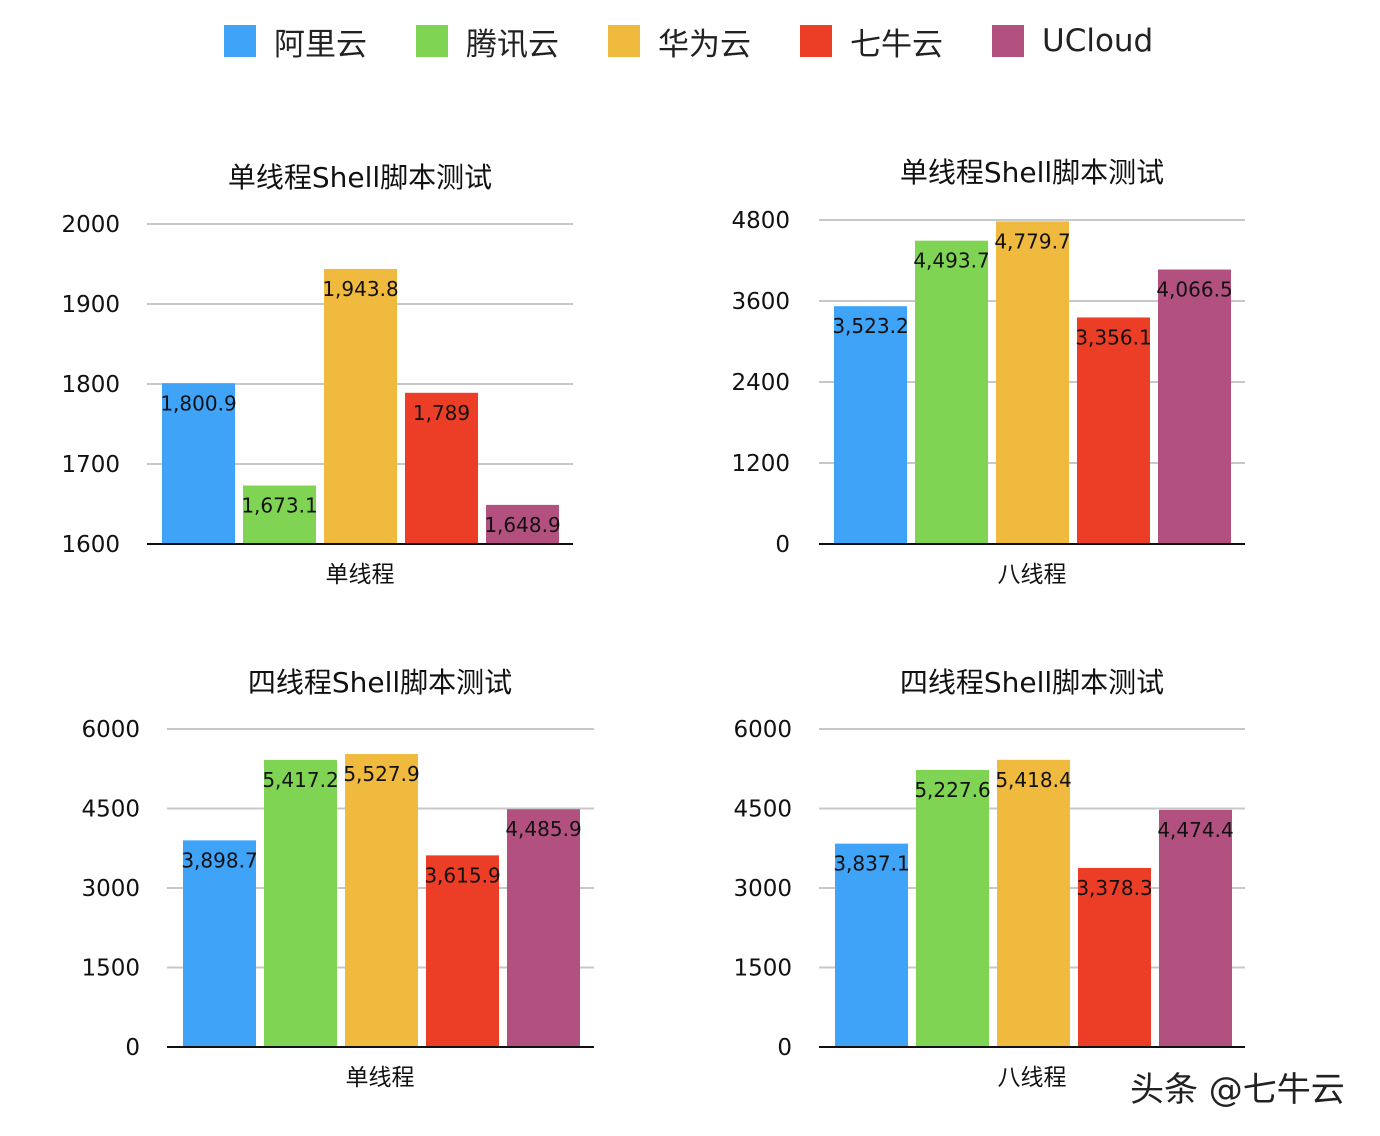 This screenshot has height=1136, width=1380. What do you see at coordinates (360, 289) in the screenshot?
I see `chart-1-data-label-3: 1,943.8` at bounding box center [360, 289].